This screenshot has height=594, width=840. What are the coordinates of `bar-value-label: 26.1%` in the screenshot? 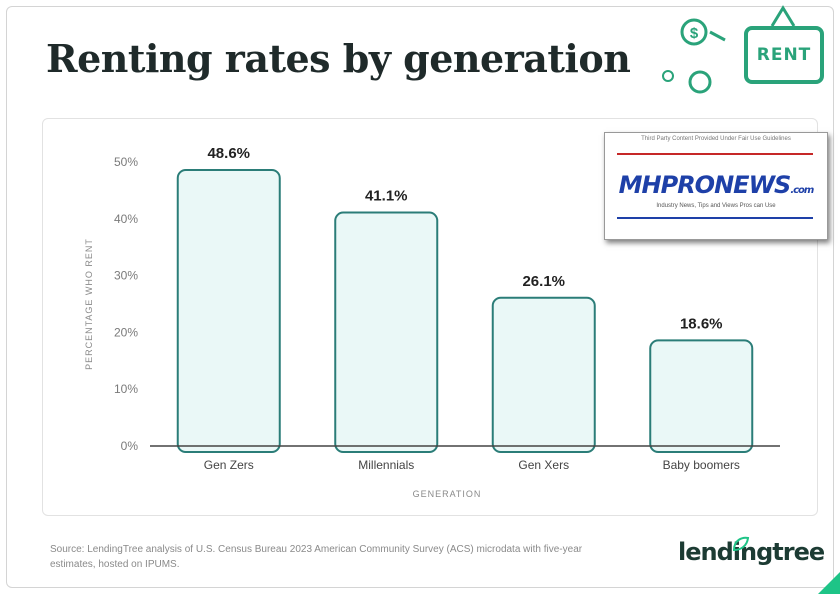 It's located at (543, 281).